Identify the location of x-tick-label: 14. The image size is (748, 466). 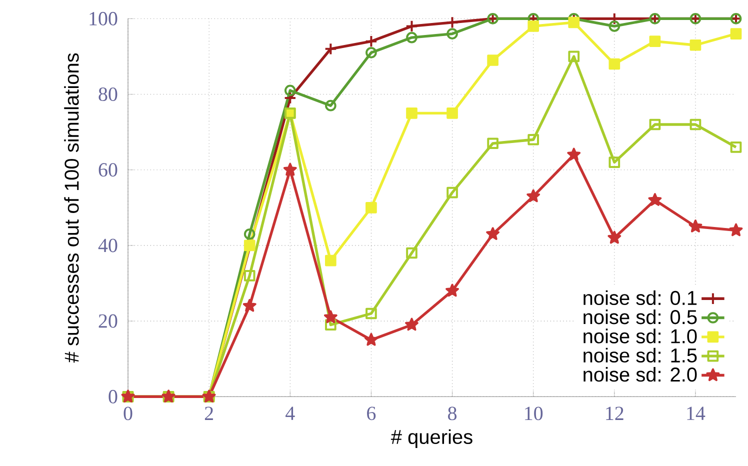
(696, 413).